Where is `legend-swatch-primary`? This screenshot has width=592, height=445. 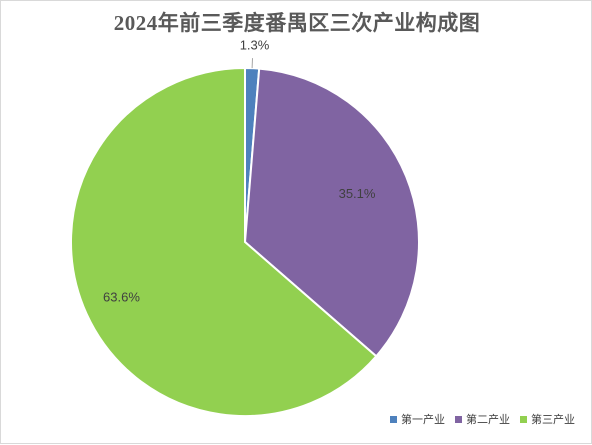 legend-swatch-primary is located at coordinates (393, 419).